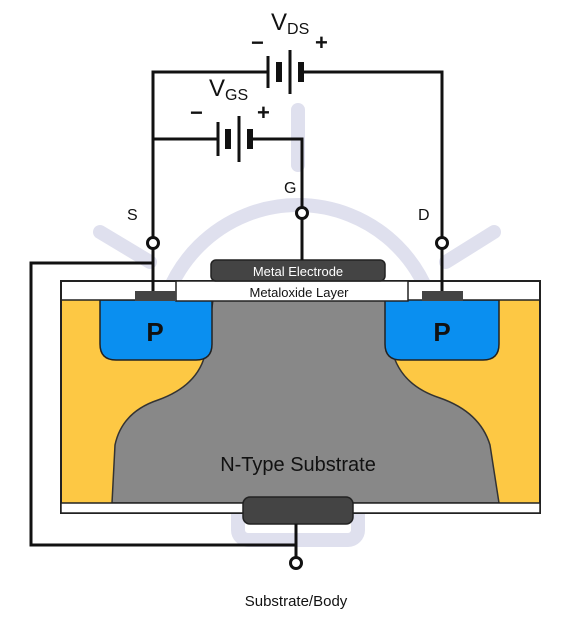 This screenshot has width=566, height=631. Describe the element at coordinates (424, 215) in the screenshot. I see `drain-label: D` at that location.